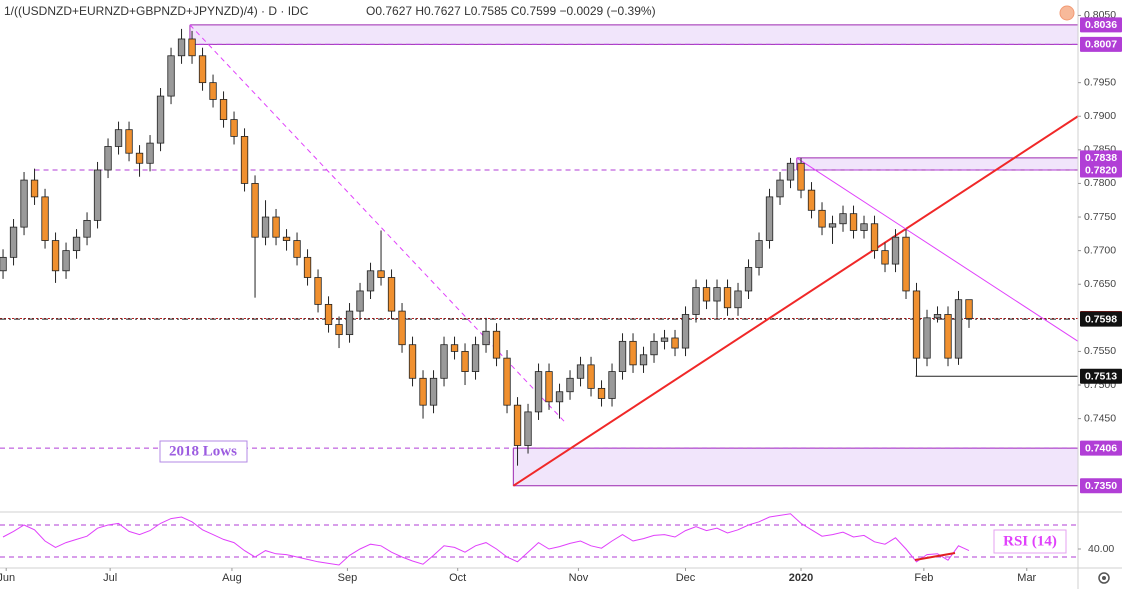  I want to click on rsi-line, so click(486, 539).